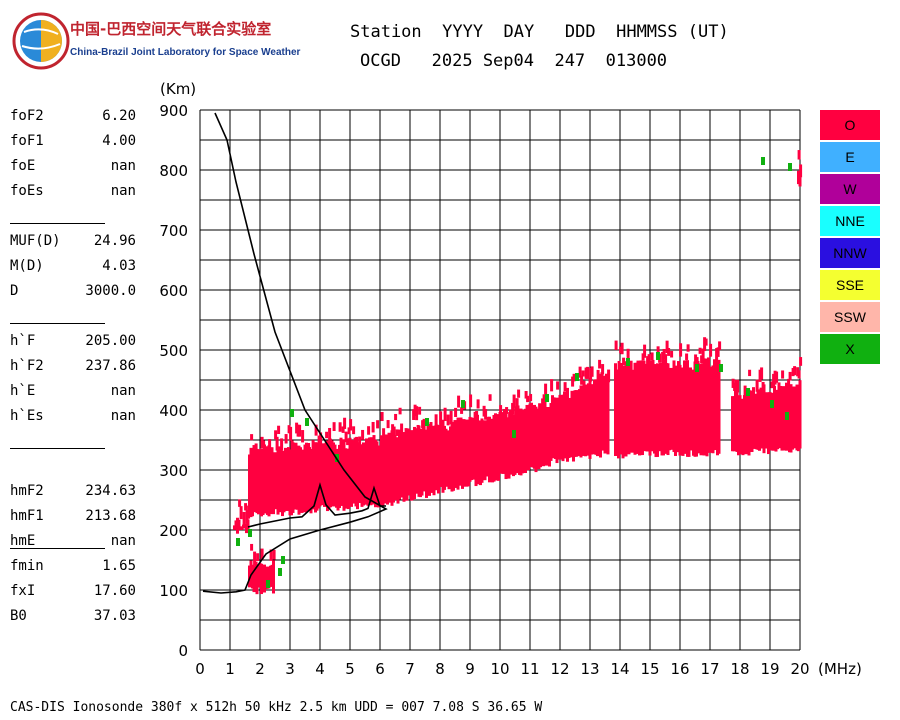 The image size is (900, 720). Describe the element at coordinates (110, 516) in the screenshot. I see `param-value: 213.68` at that location.